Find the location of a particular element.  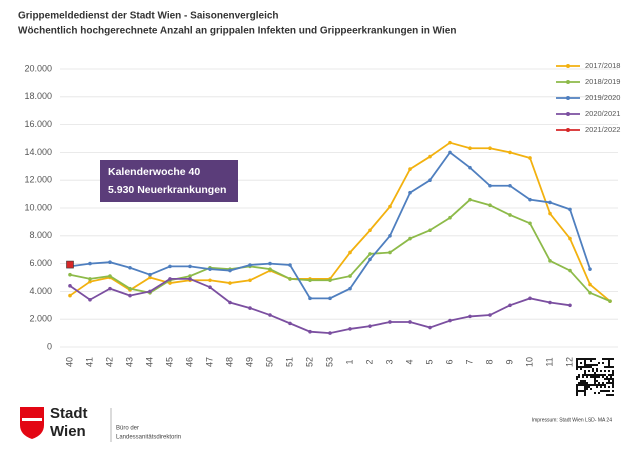

y-tick-label: 2.000 is located at coordinates (40, 319).